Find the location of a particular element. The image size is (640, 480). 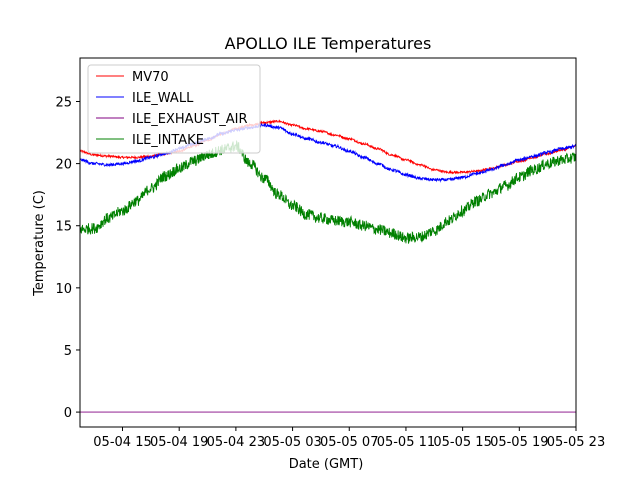

x-tick-label: 05-05 15 is located at coordinates (462, 442).